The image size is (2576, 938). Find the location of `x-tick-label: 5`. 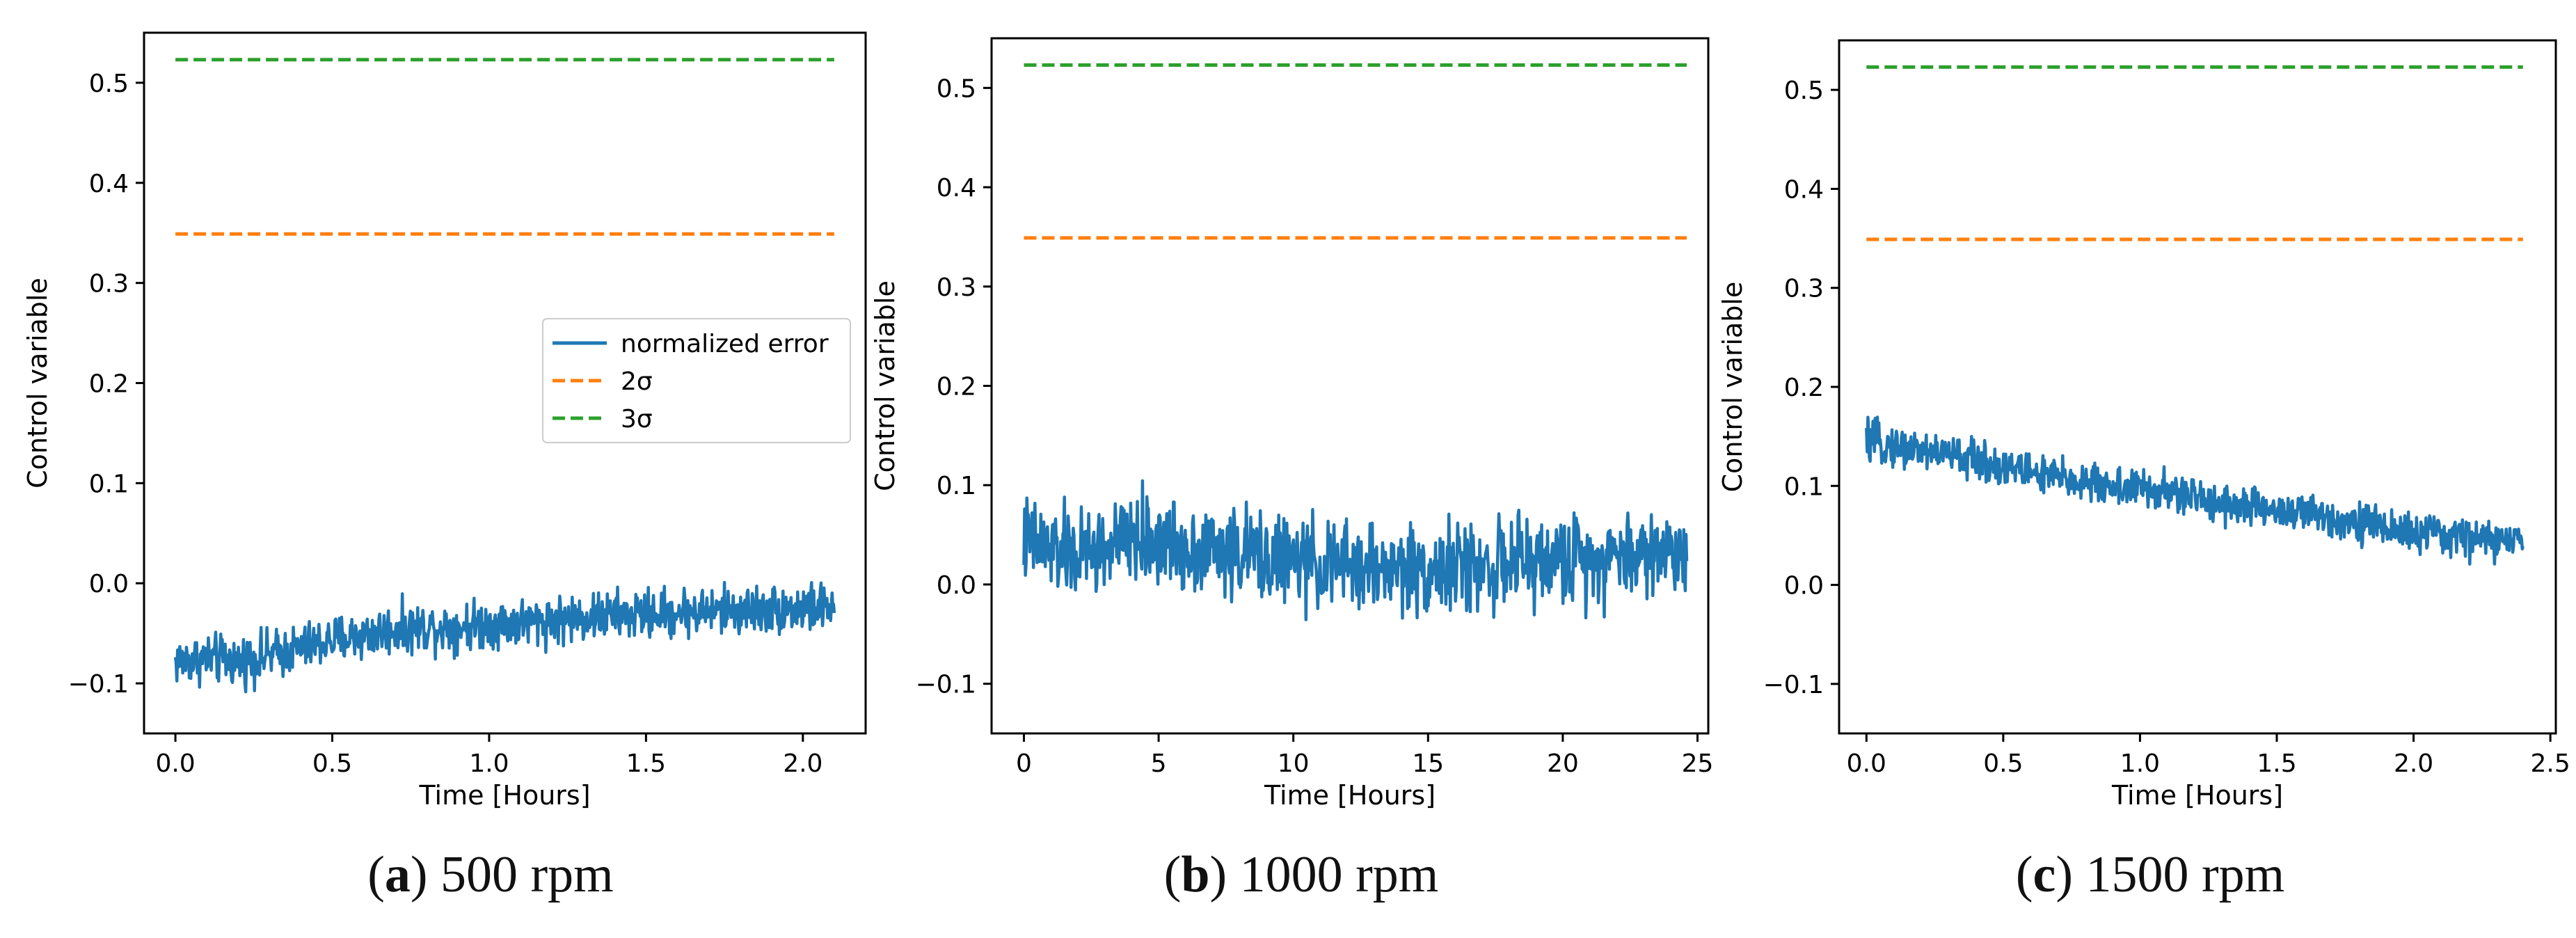

x-tick-label: 5 is located at coordinates (1159, 763).